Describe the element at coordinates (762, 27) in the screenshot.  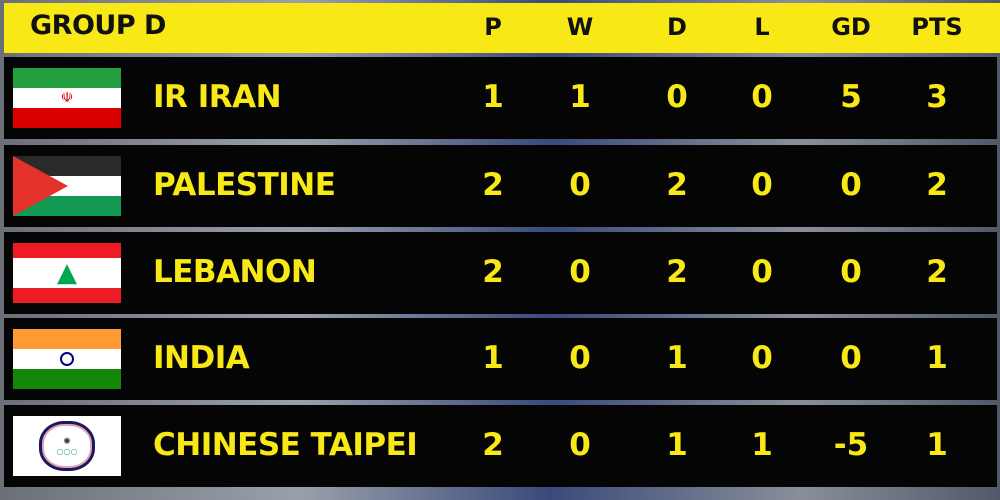
I see `col-header-l: L` at that location.